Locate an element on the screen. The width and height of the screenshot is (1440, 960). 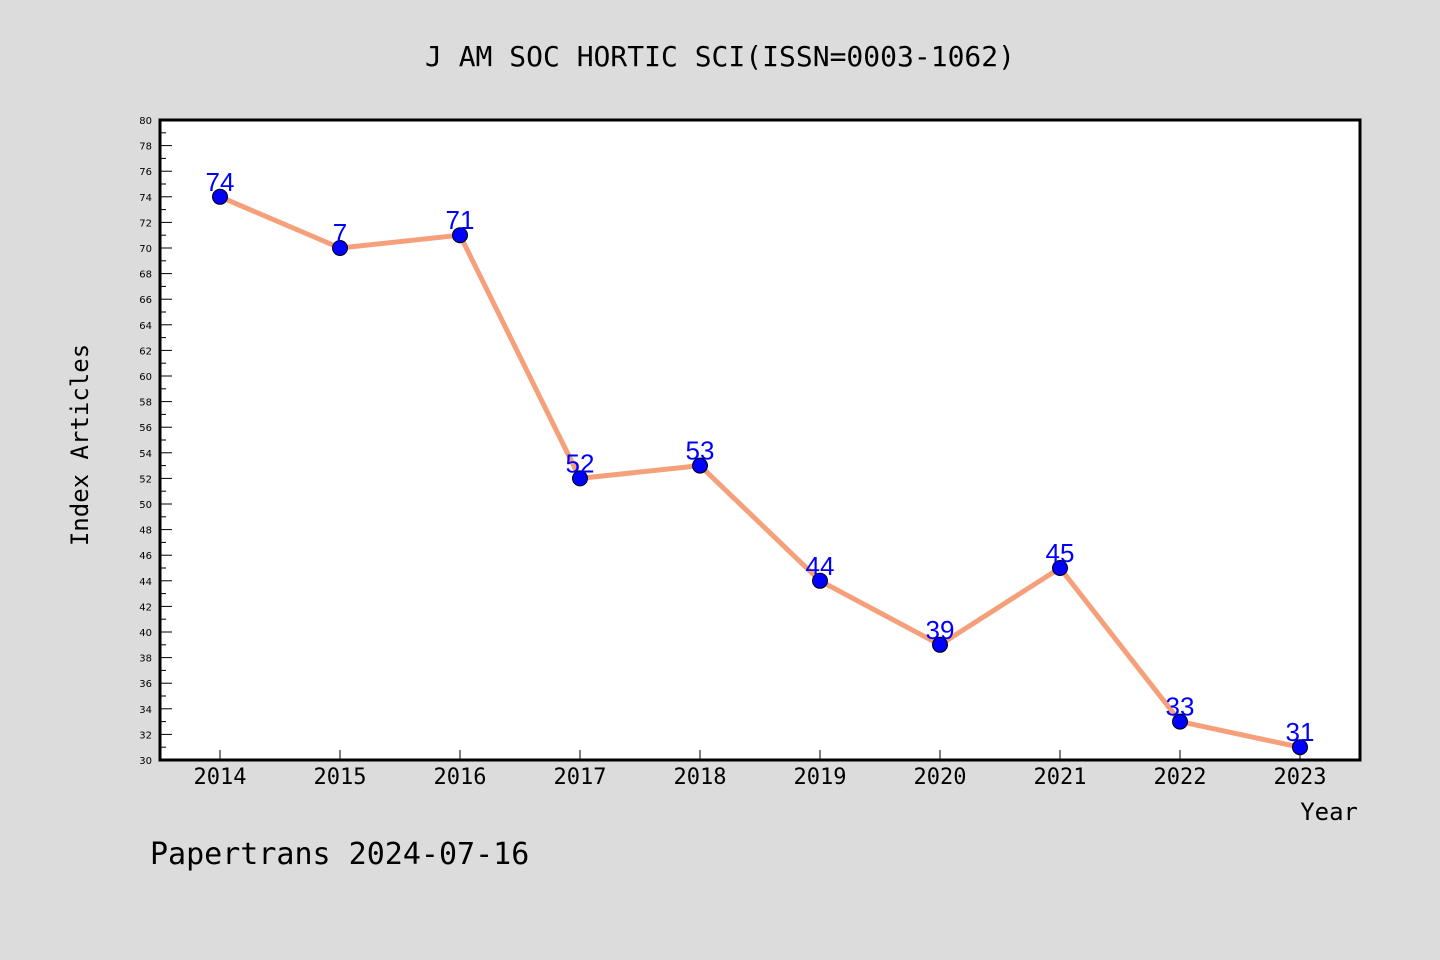
y-tick-label: 42 is located at coordinates (145, 607).